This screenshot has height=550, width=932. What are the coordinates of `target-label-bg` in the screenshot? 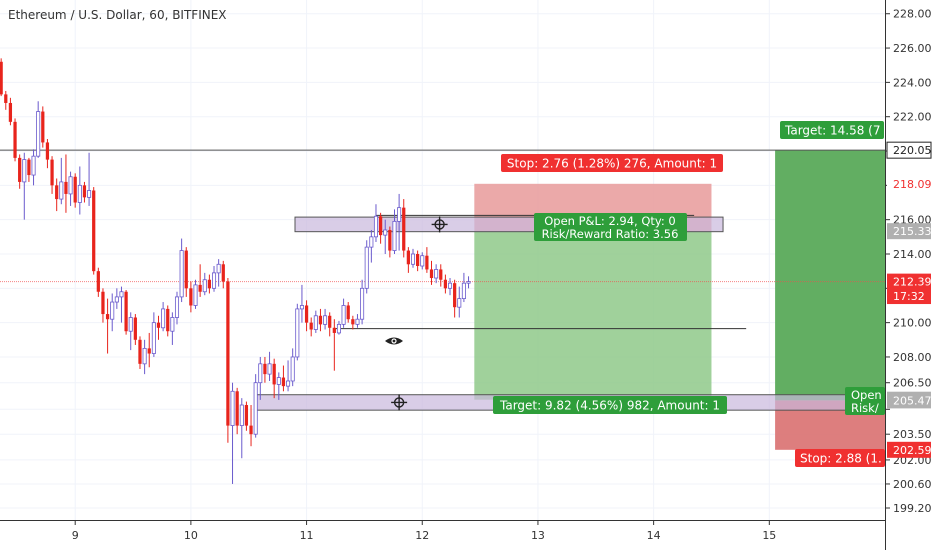 It's located at (610, 405).